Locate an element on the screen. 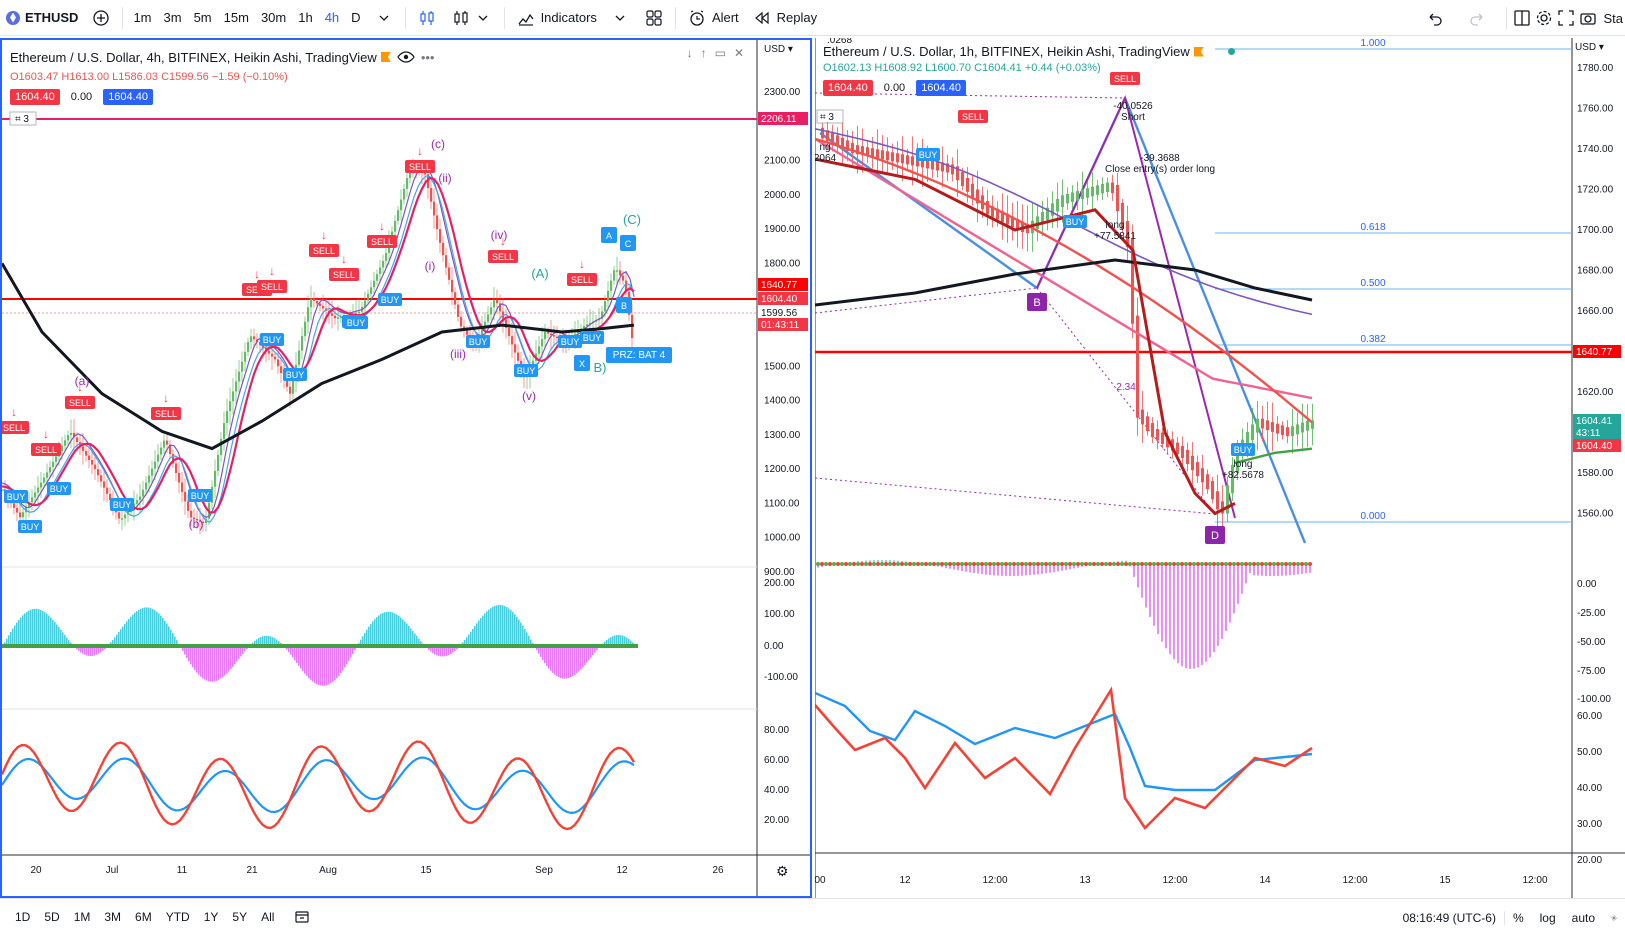  range-all: All is located at coordinates (268, 917).